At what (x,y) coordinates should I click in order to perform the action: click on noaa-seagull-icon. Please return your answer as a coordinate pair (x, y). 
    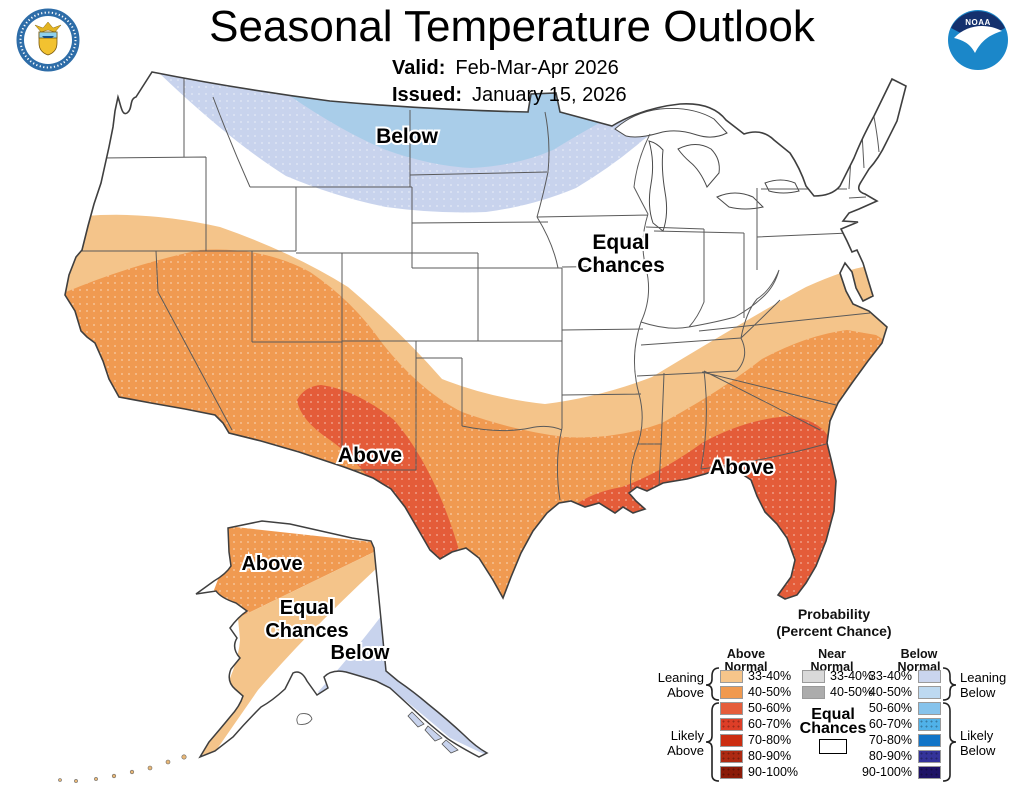
    Looking at the image, I should click on (978, 39).